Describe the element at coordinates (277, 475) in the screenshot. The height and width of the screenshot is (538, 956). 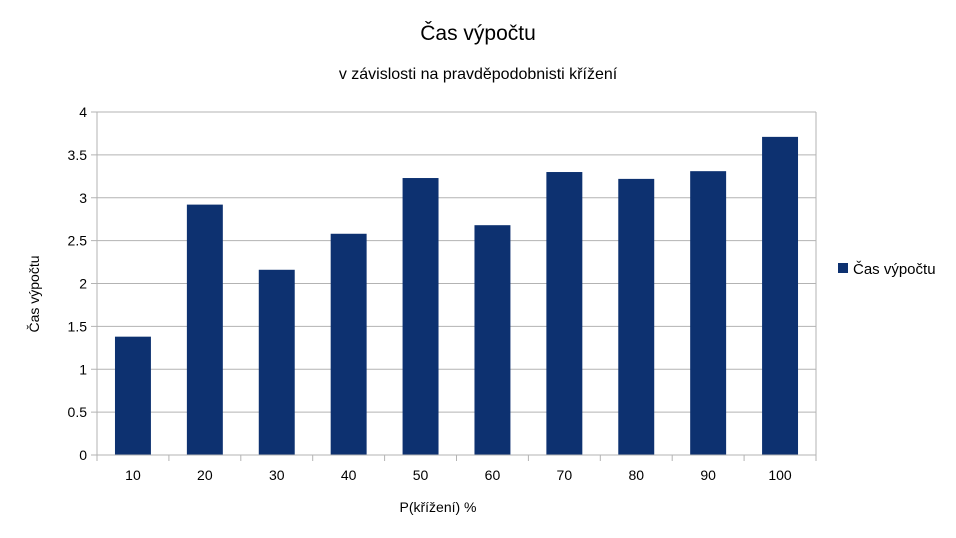
I see `x-tick-label: 30` at that location.